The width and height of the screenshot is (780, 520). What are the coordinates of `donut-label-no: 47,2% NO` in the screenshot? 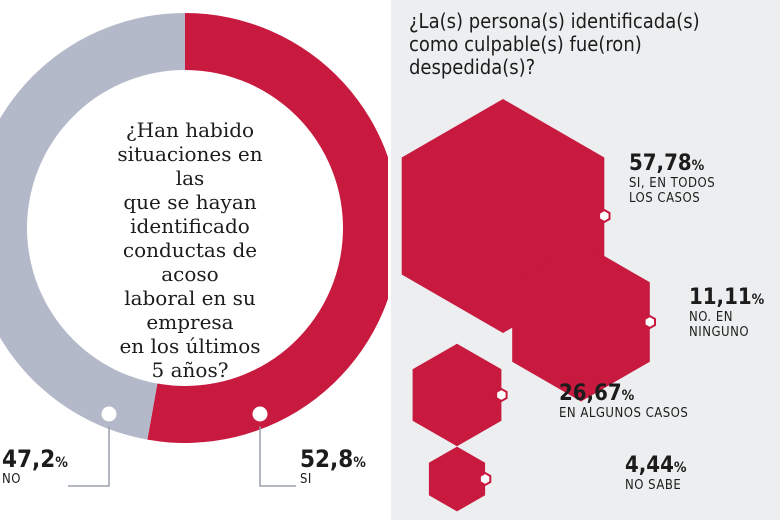 It's located at (35, 466).